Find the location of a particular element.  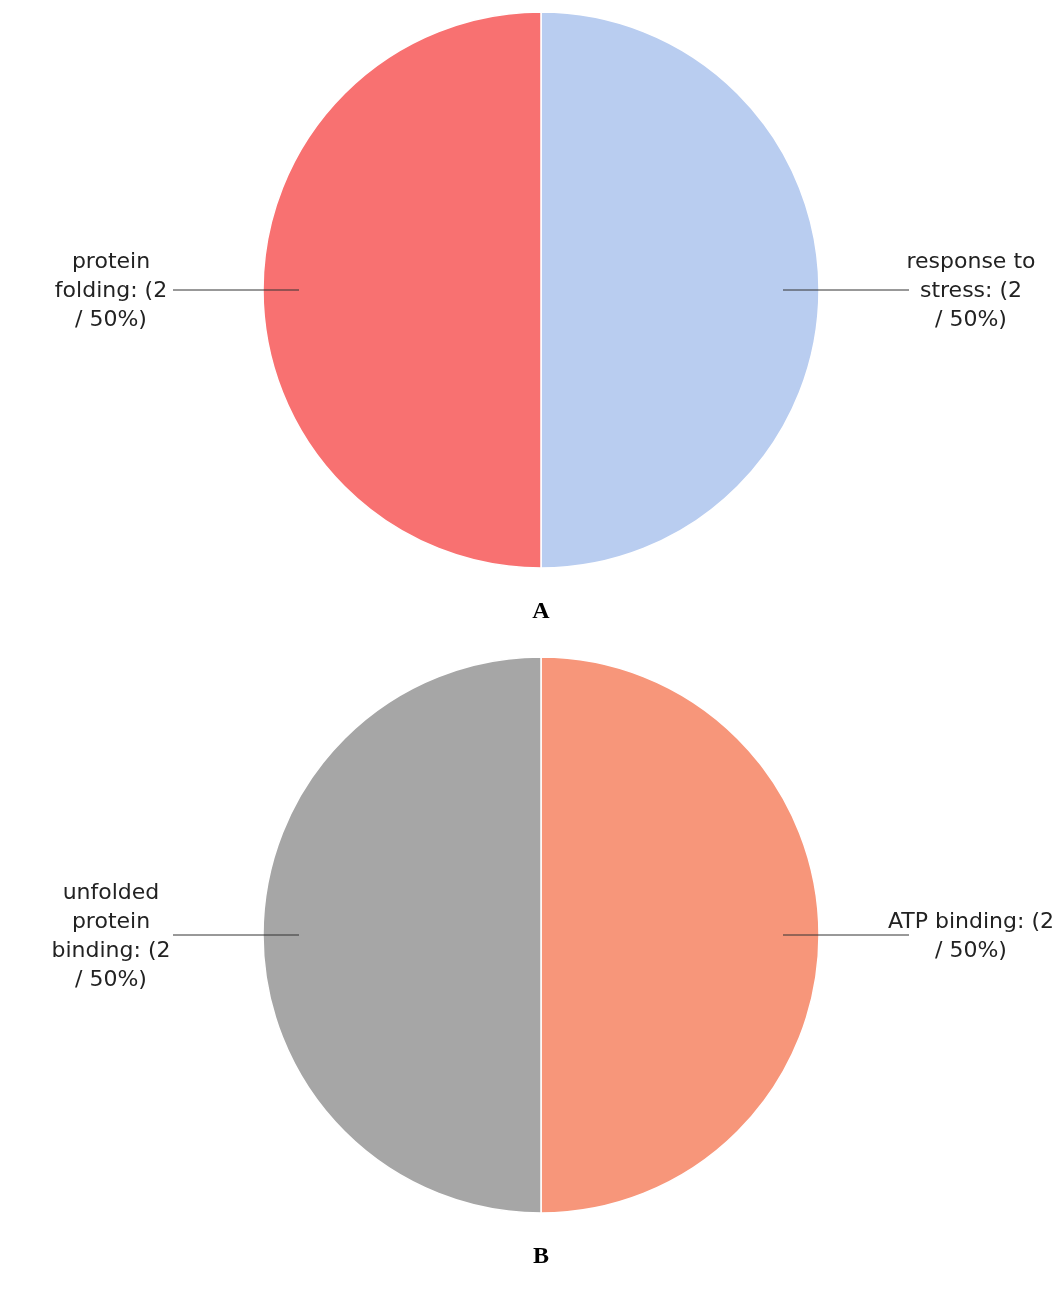

slice-label: ATP binding: (2 / 50%) is located at coordinates (971, 934).